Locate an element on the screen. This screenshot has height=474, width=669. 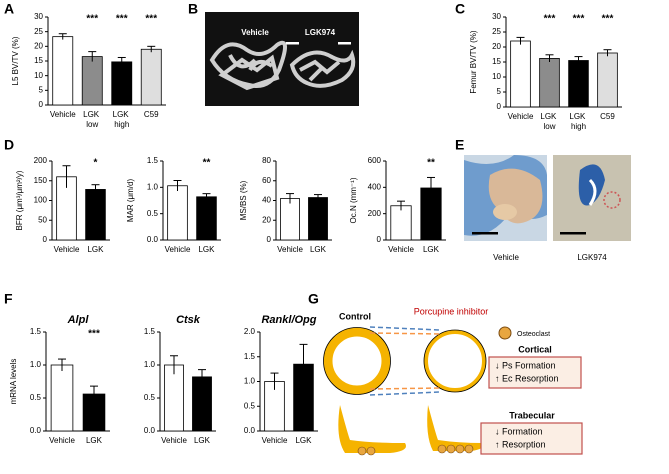
y-tick-label: 20 is located at coordinates (266, 219).